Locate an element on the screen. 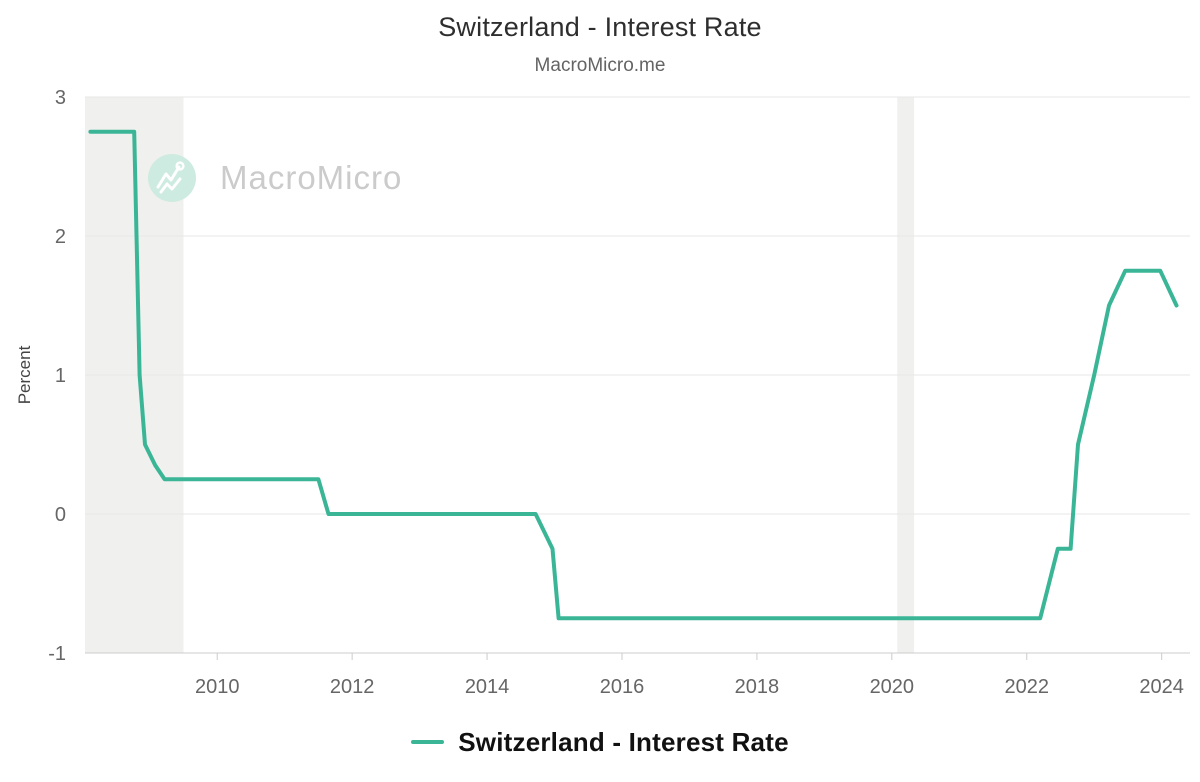 The width and height of the screenshot is (1200, 782). y-axis-label: 2 is located at coordinates (60, 237).